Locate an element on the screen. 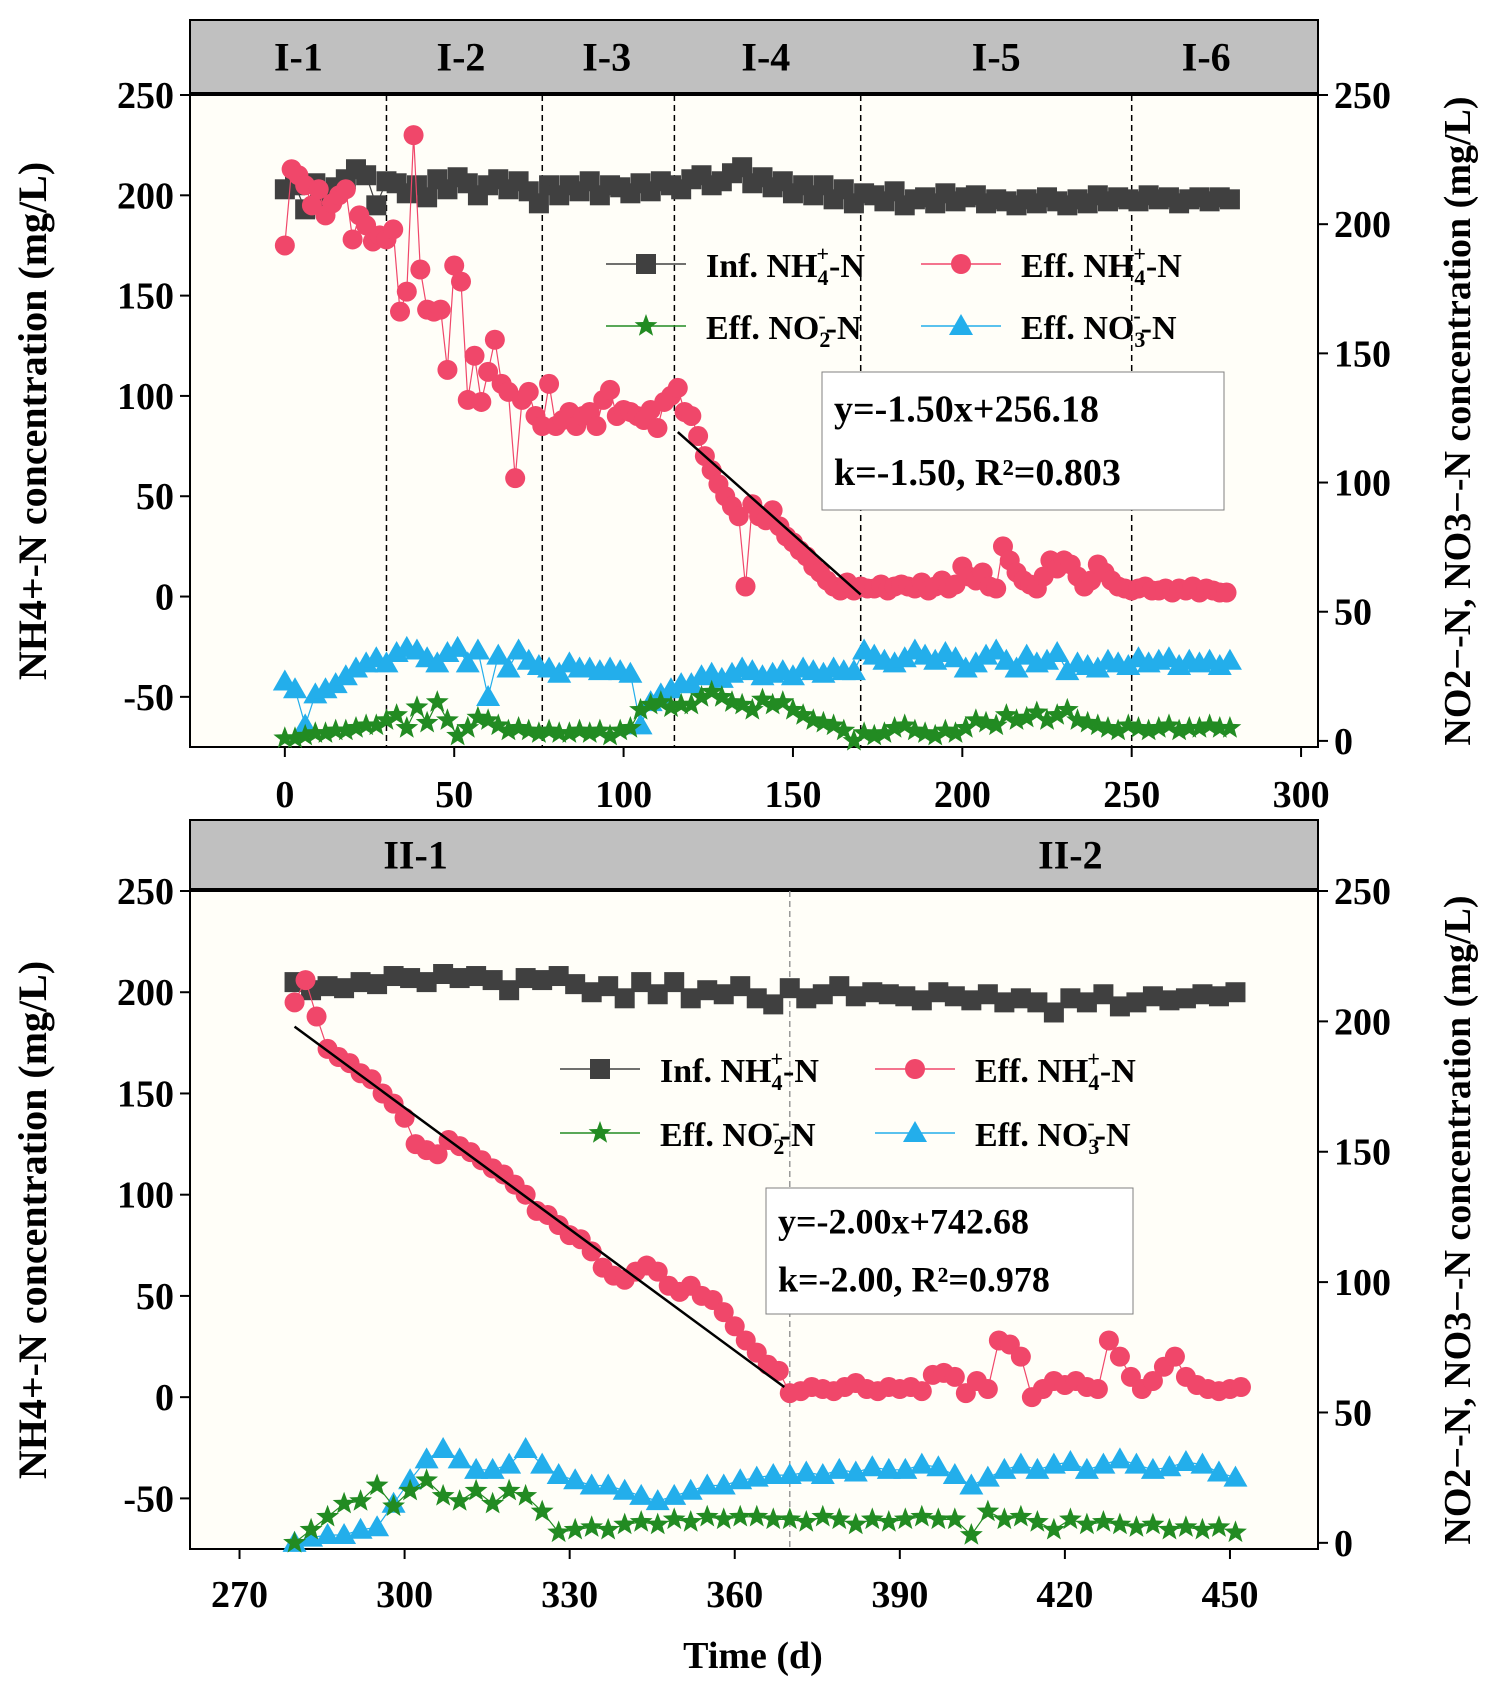 The image size is (1500, 1684). y-axis-label-right-top: NO2−-N, NO3−-N concentration (mg/L) is located at coordinates (1458, 420).